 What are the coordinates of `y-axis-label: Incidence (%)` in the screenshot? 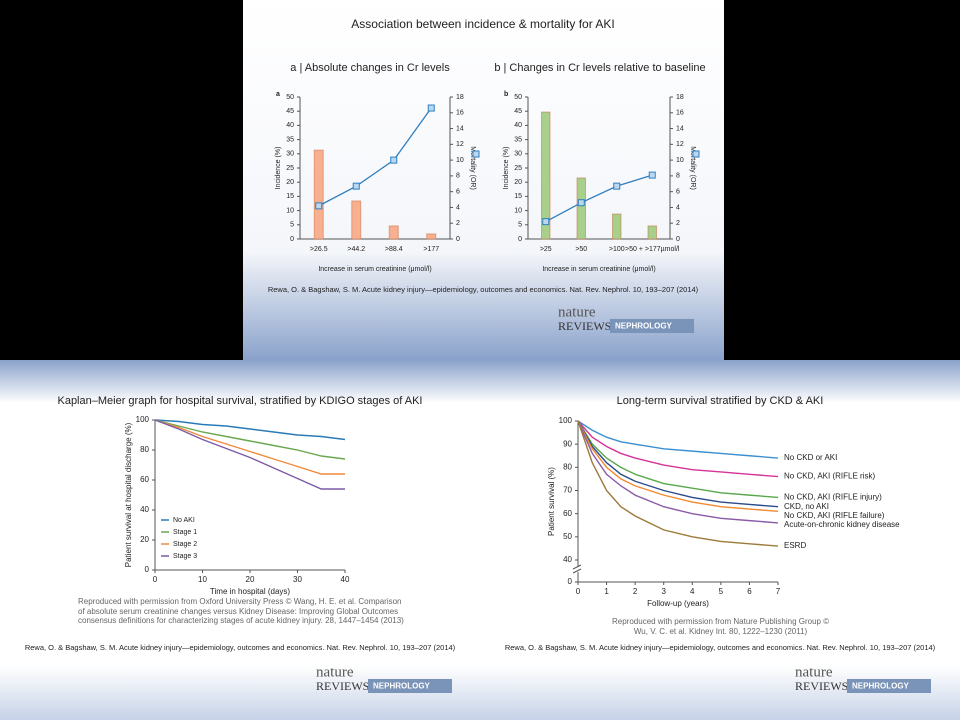 It's located at (278, 168).